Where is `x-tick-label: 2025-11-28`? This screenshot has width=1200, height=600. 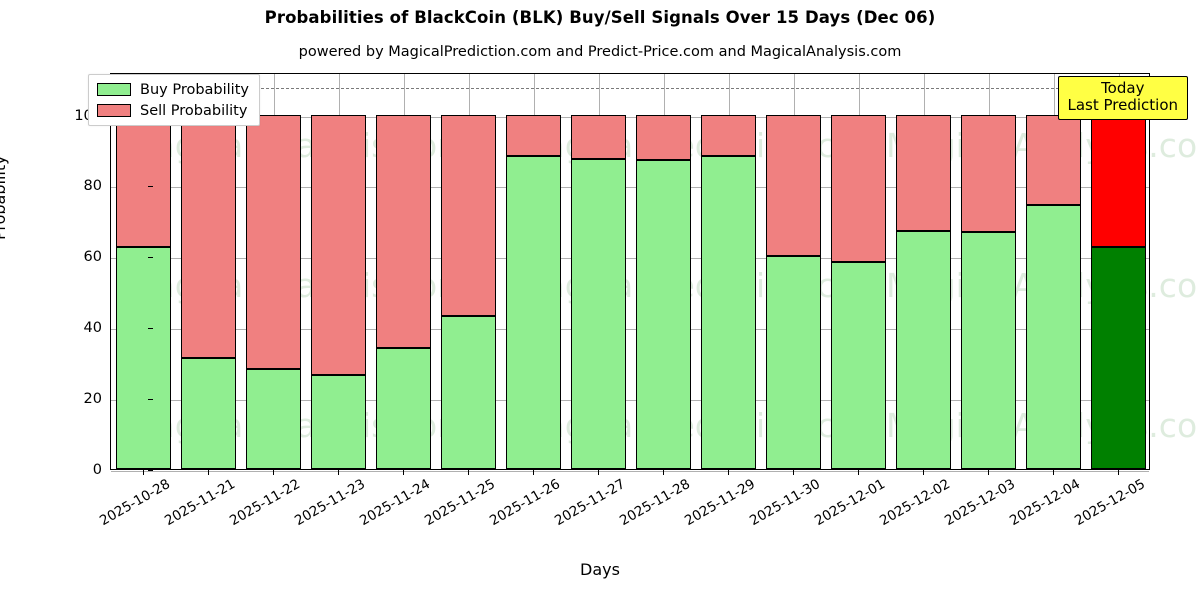 x-tick-label: 2025-11-28 is located at coordinates (654, 503).